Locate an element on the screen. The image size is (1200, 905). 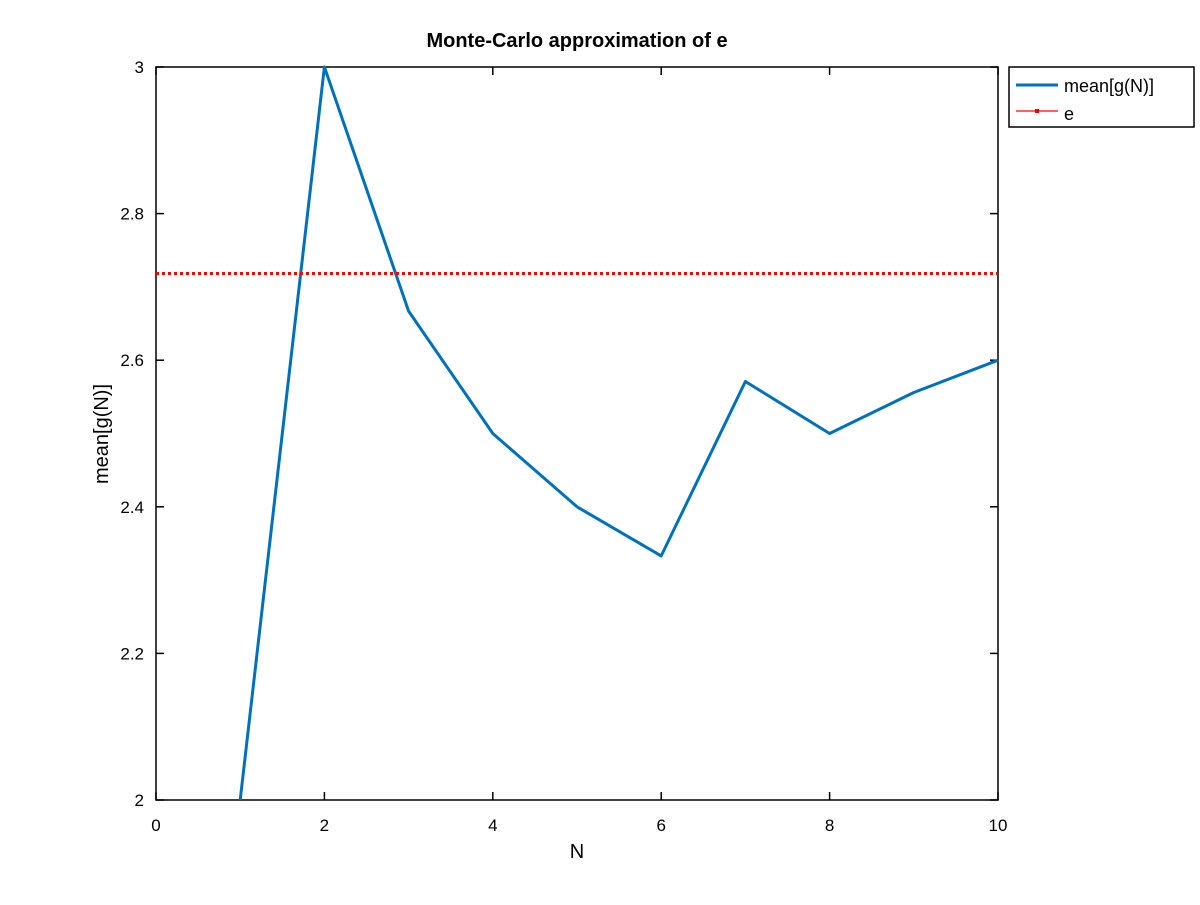
x-tick-label: 6 is located at coordinates (660, 825).